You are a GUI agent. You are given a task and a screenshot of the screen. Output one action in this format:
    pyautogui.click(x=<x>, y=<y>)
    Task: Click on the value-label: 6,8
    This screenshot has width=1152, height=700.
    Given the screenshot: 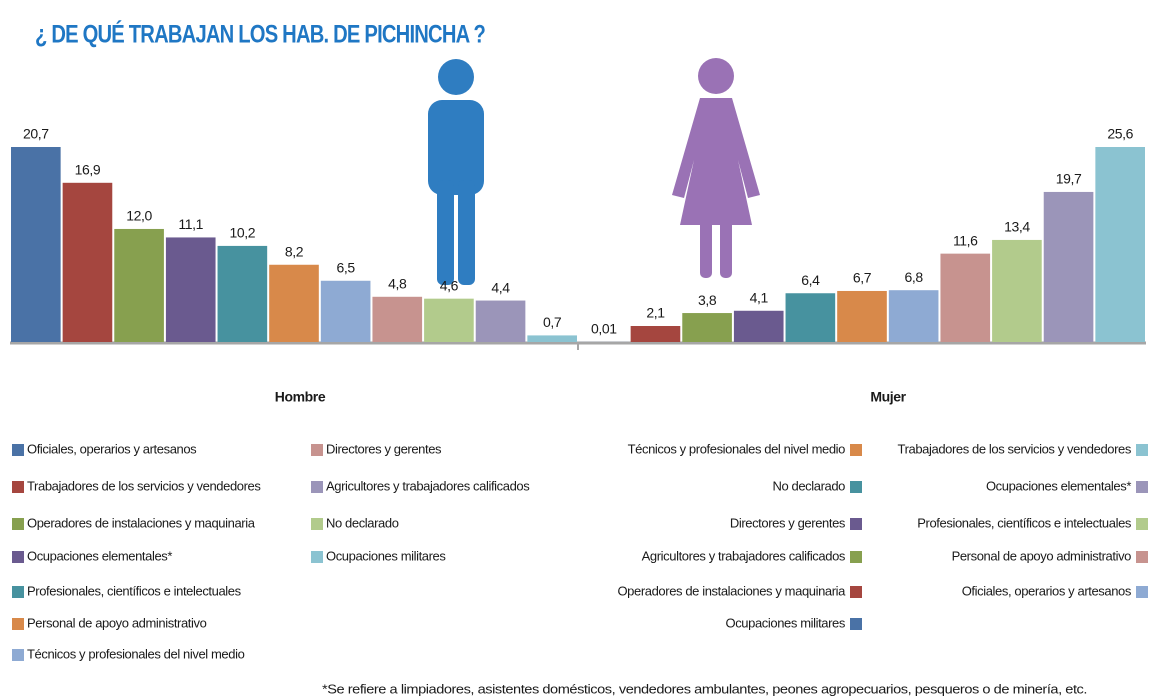 What is the action you would take?
    pyautogui.click(x=914, y=277)
    